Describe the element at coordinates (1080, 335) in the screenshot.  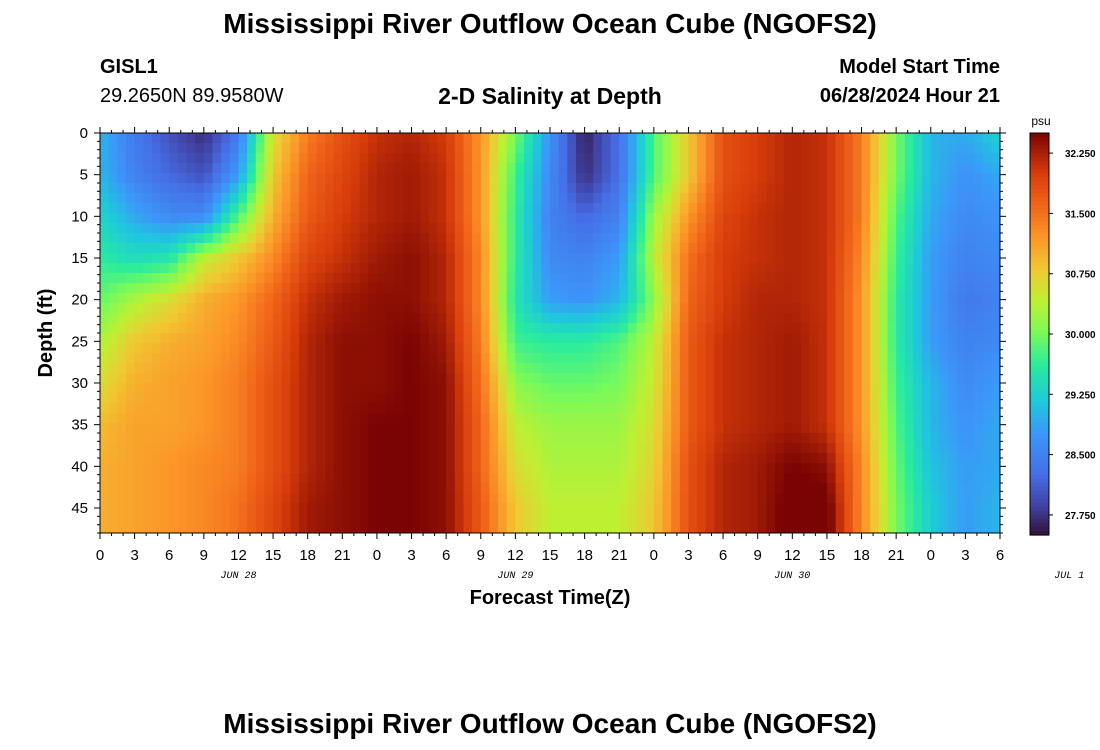
I see `colorbar-tick-label: 30.000` at that location.